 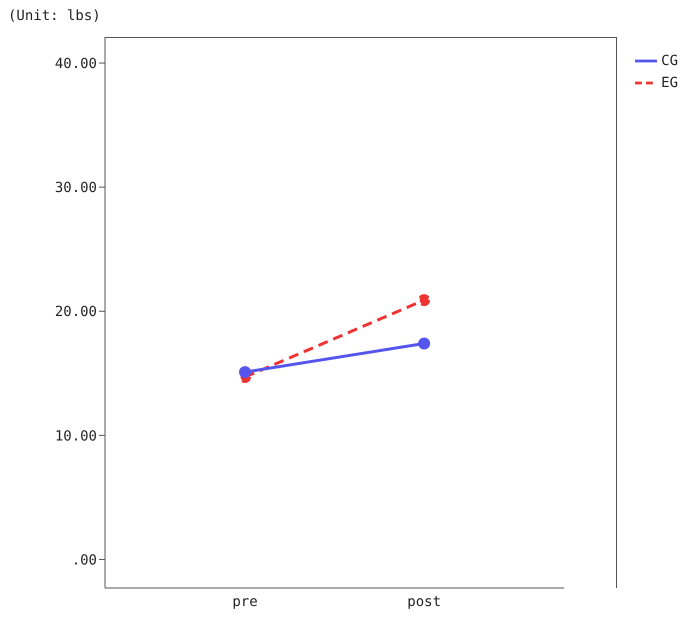 I want to click on legend-label: EG, so click(x=669, y=82).